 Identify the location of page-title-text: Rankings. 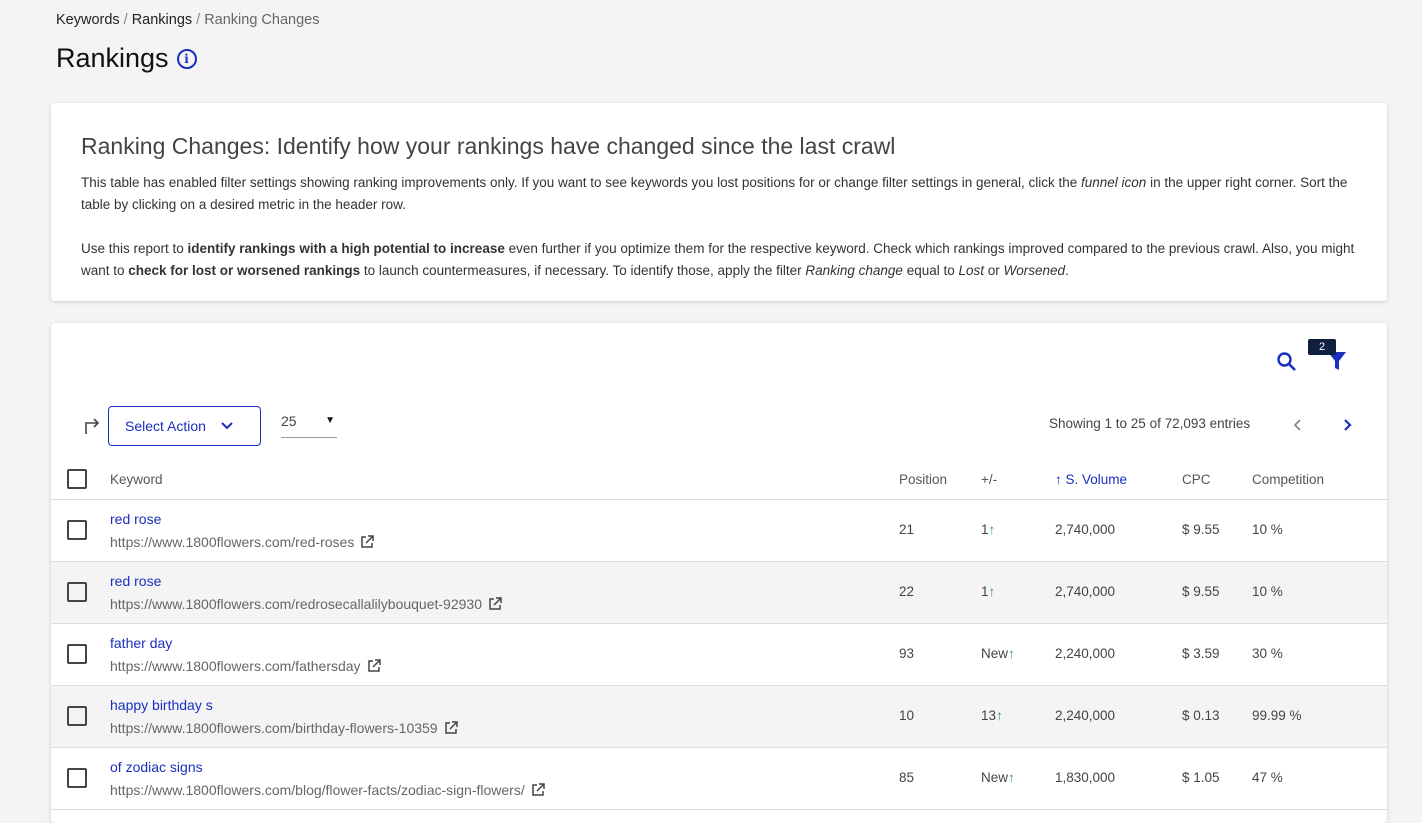
(112, 58).